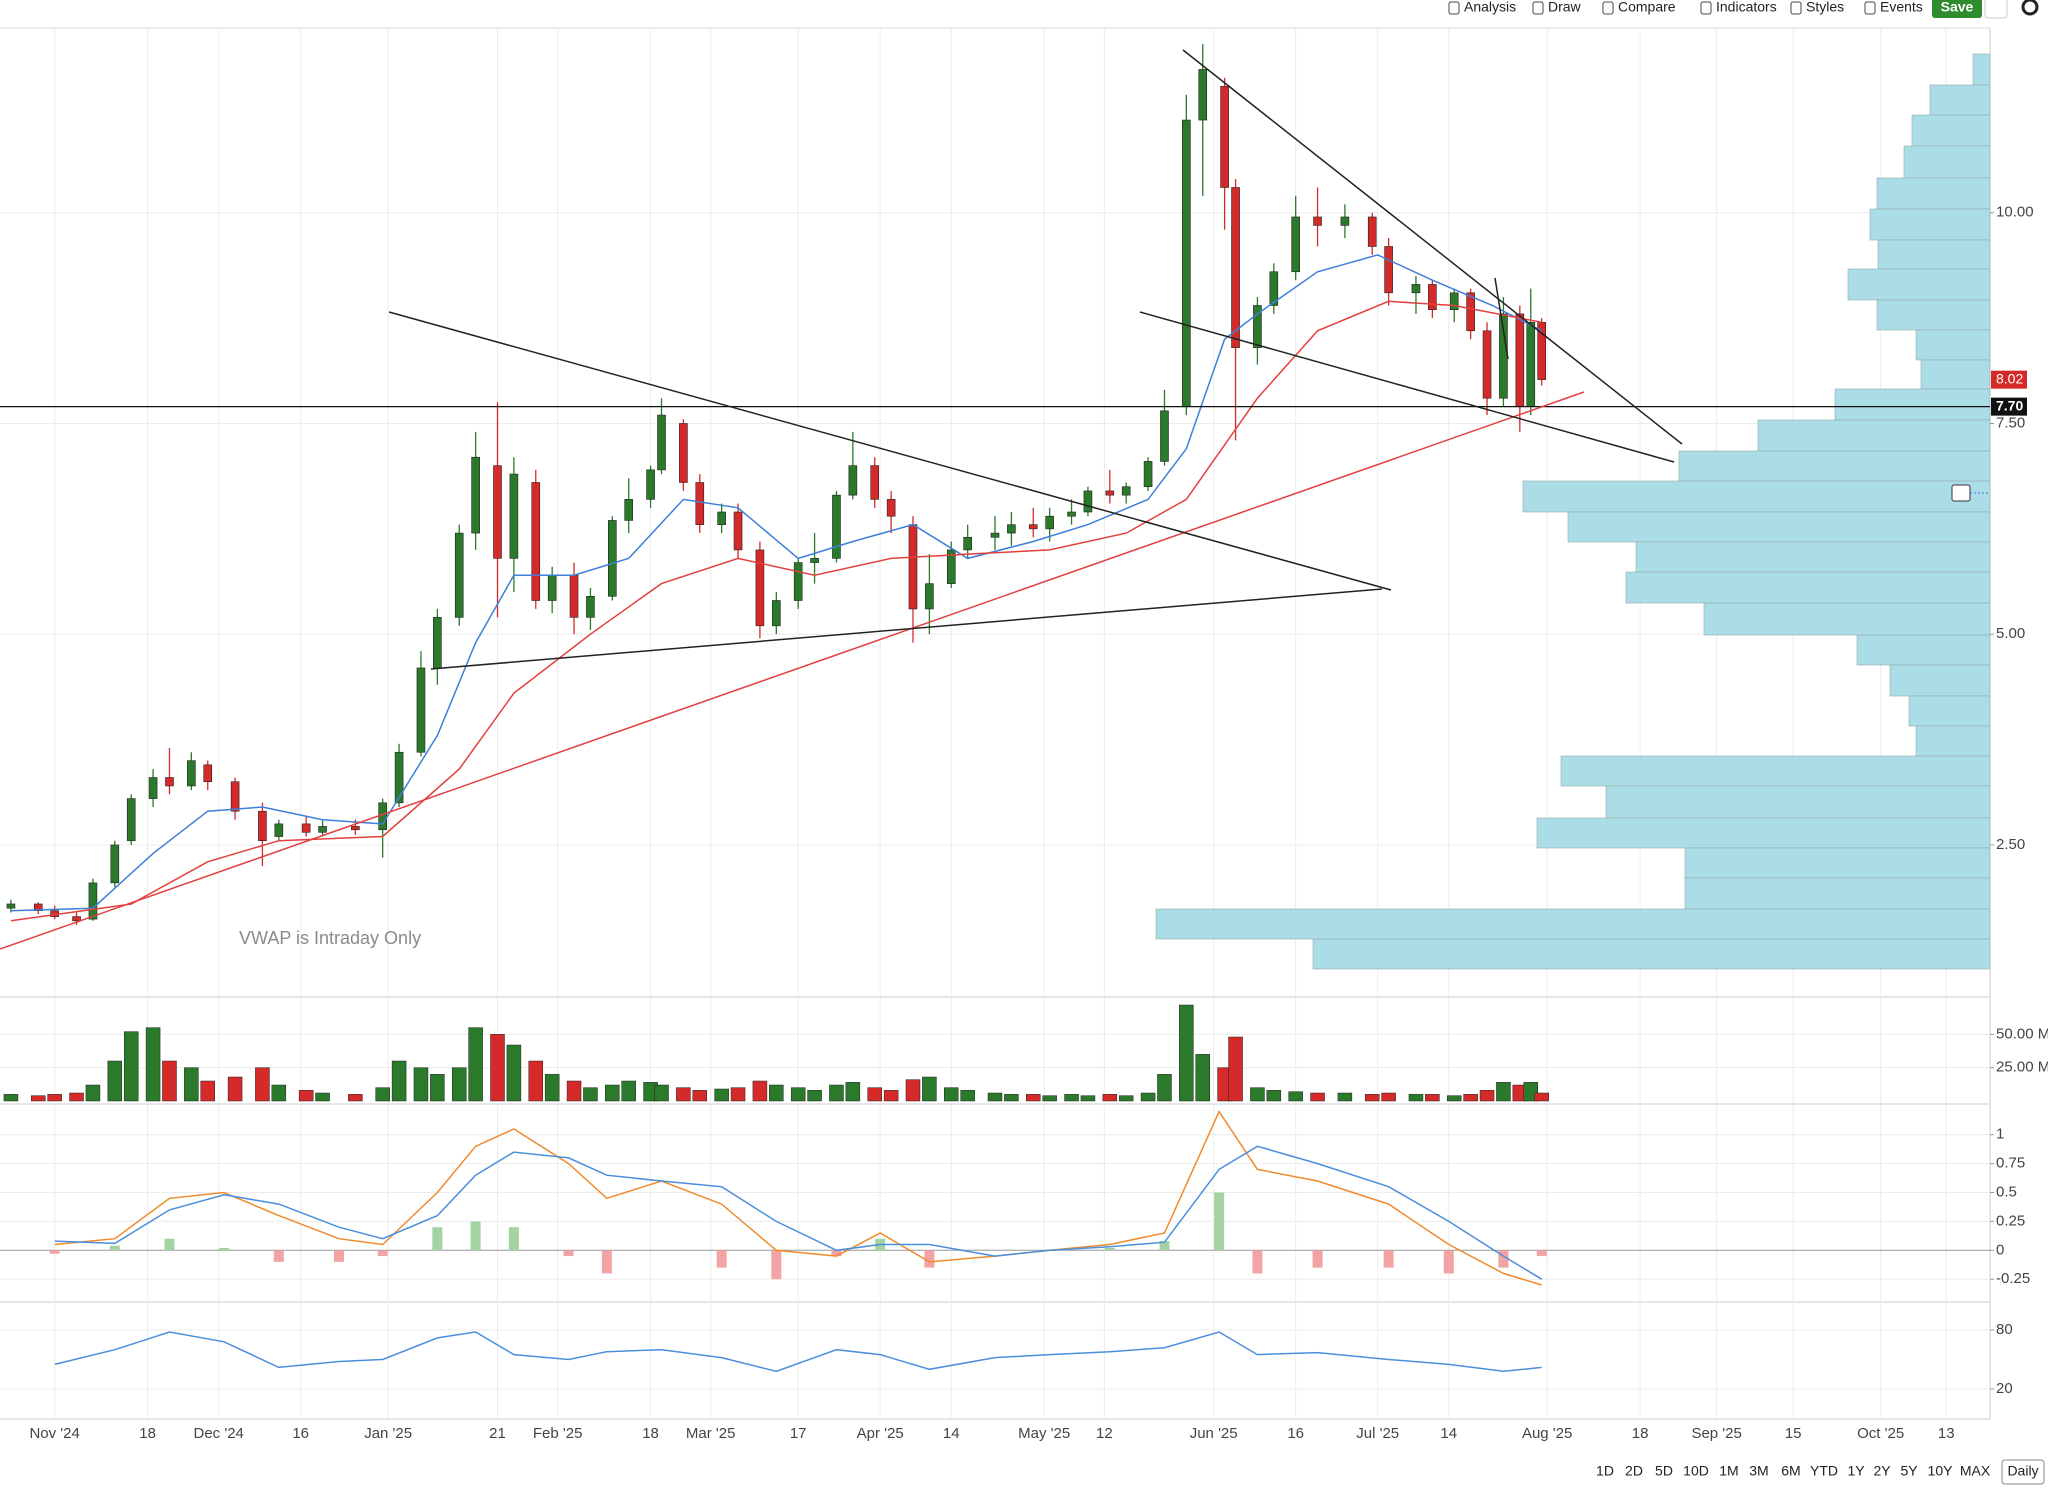  I want to click on range-button: 1M, so click(1728, 1471).